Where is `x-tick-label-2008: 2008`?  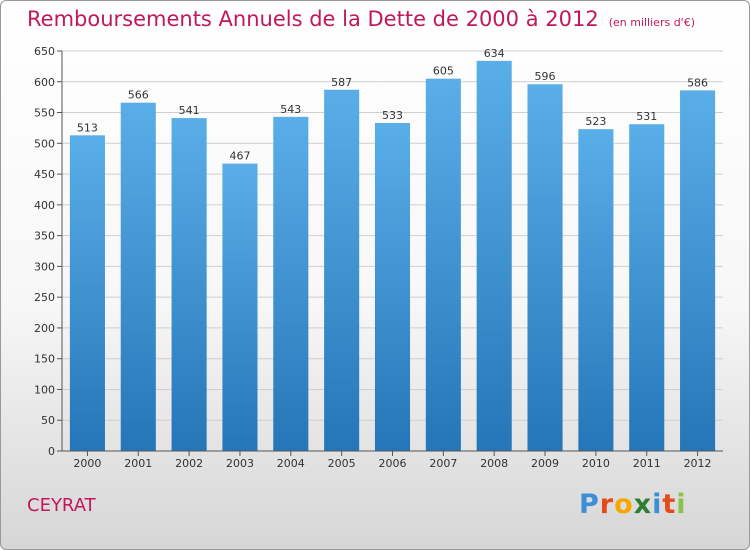 x-tick-label-2008: 2008 is located at coordinates (494, 463).